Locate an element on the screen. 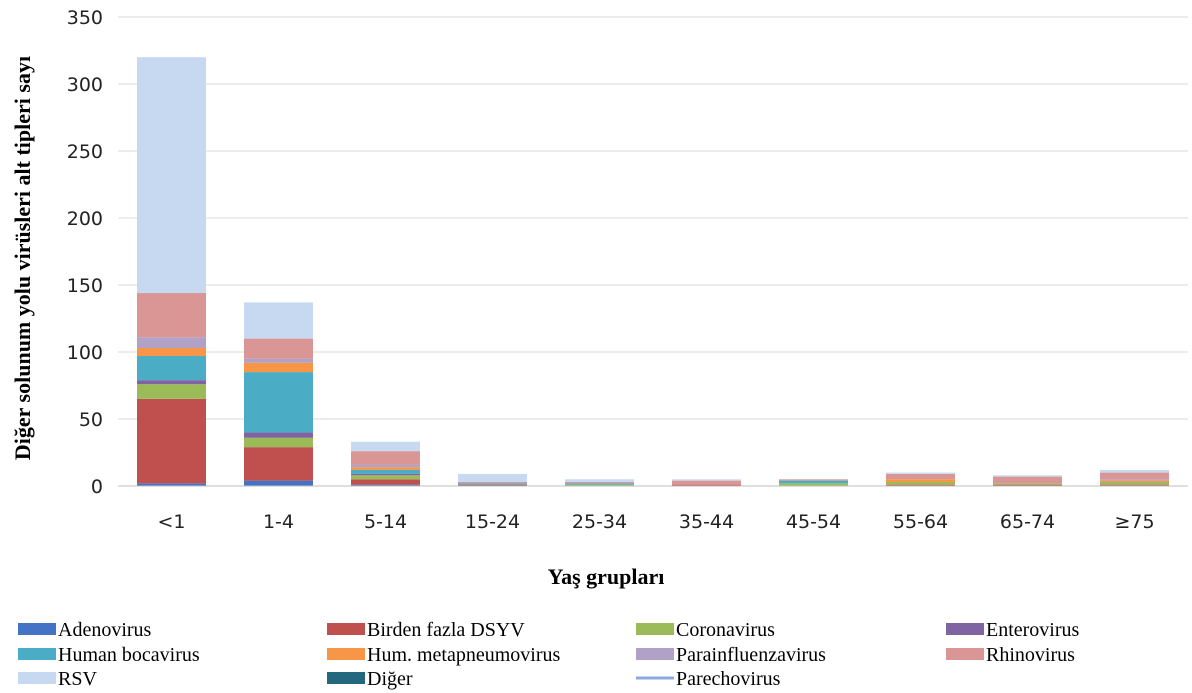 This screenshot has width=1192, height=693. legend-item: Birden fazla DSYV is located at coordinates (426, 630).